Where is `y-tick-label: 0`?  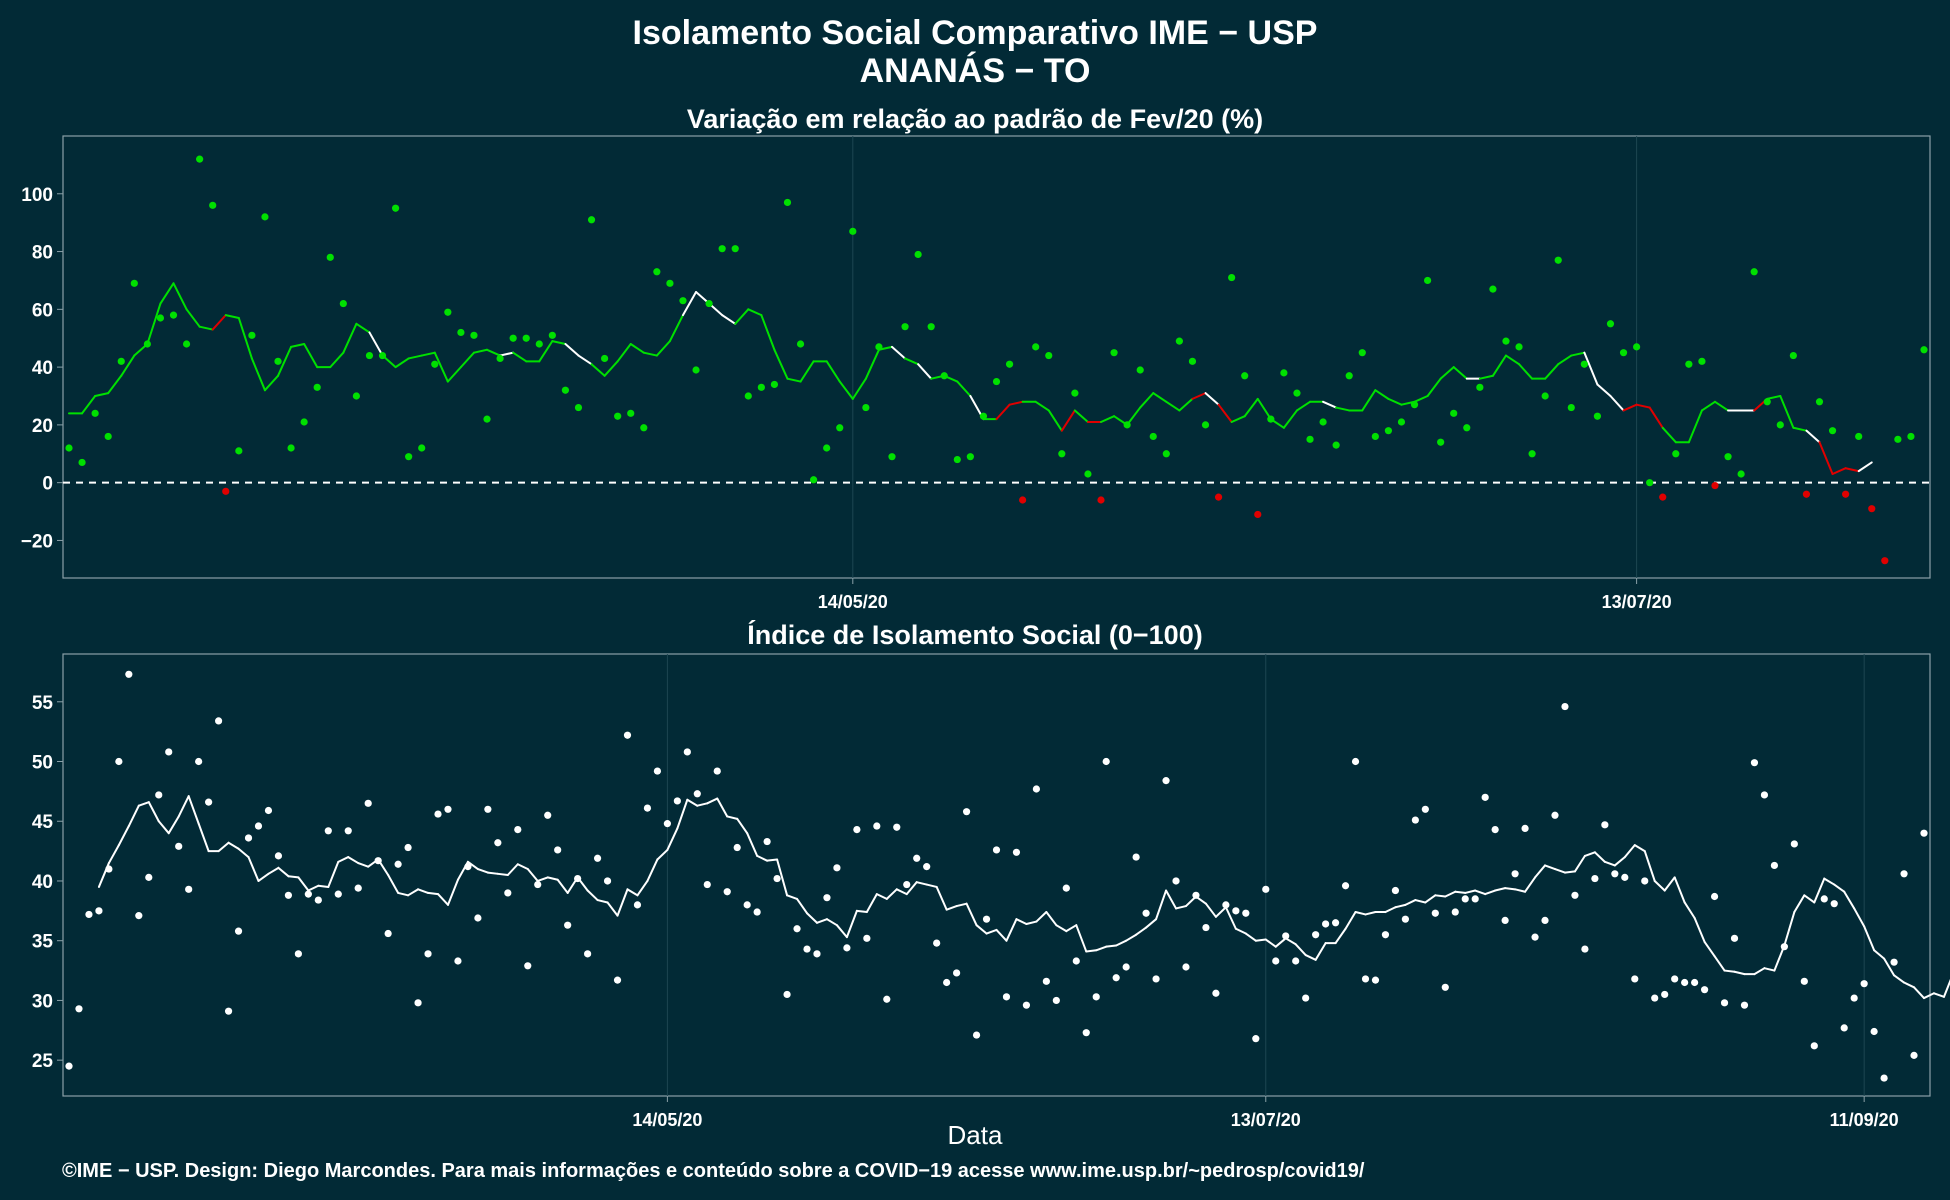
y-tick-label: 0 is located at coordinates (47, 484).